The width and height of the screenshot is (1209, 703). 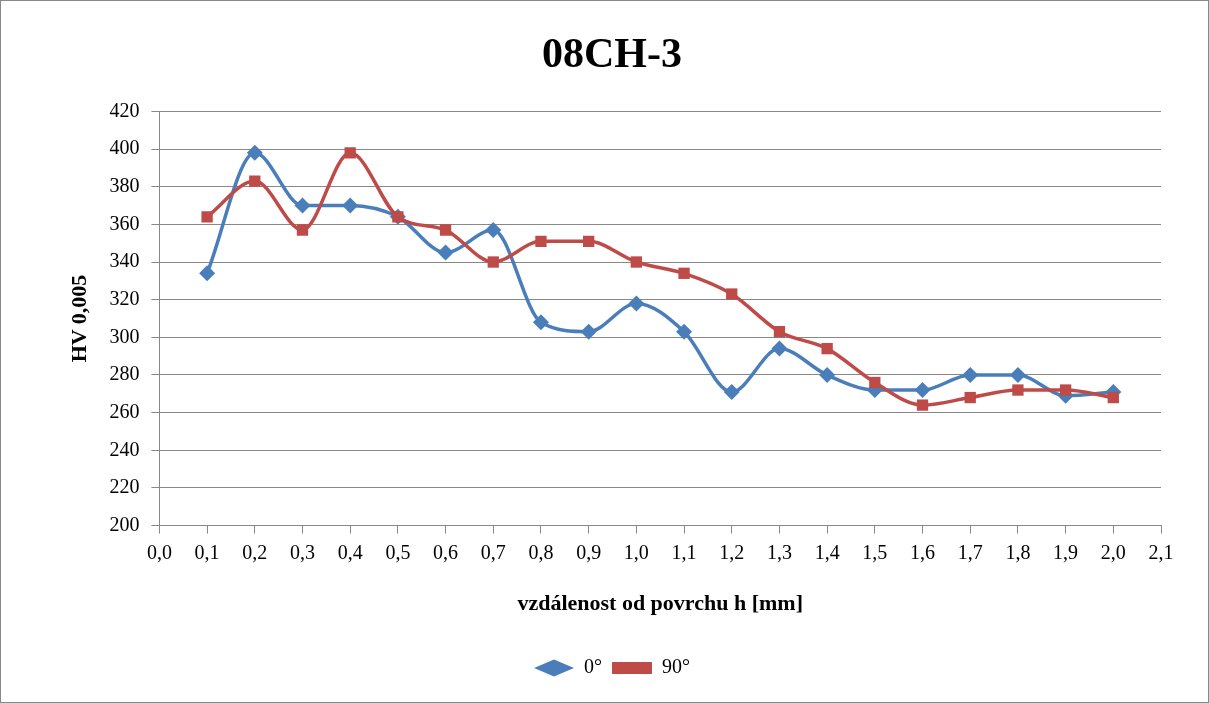 What do you see at coordinates (124, 335) in the screenshot?
I see `y-tick-label: 300` at bounding box center [124, 335].